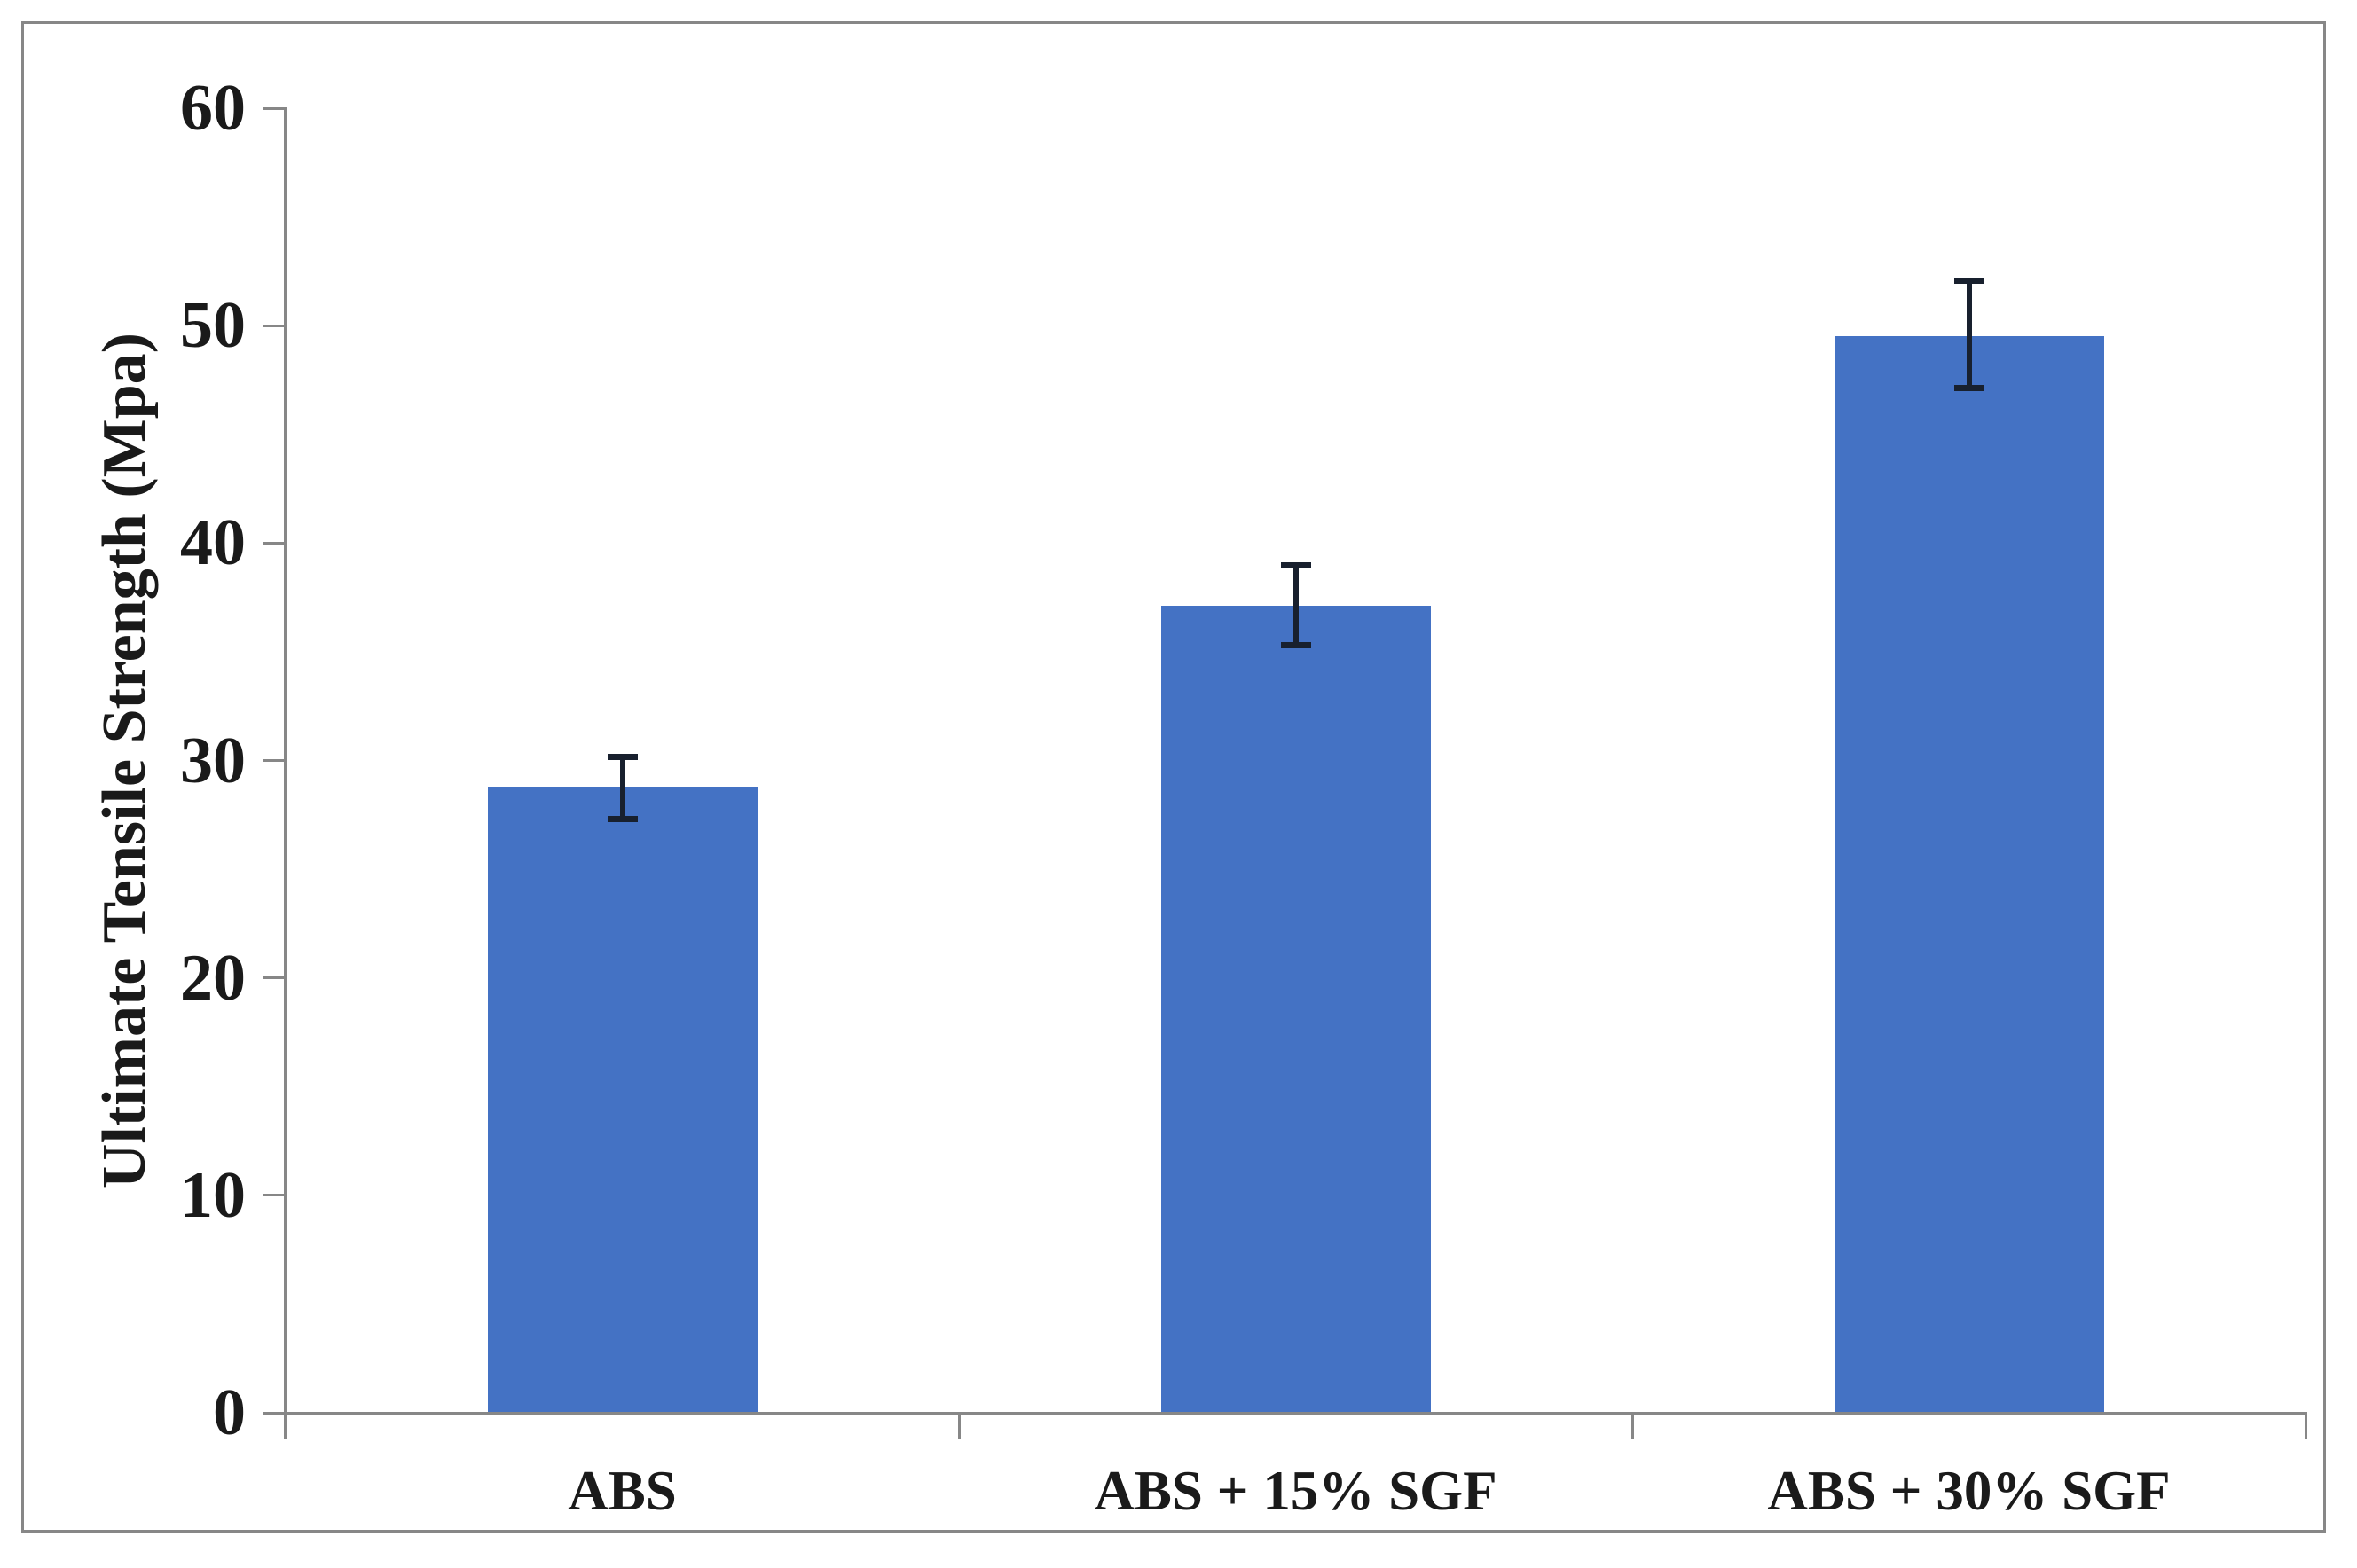 This screenshot has width=2357, height=1568. I want to click on y-tick-label-20: 20, so click(213, 978).